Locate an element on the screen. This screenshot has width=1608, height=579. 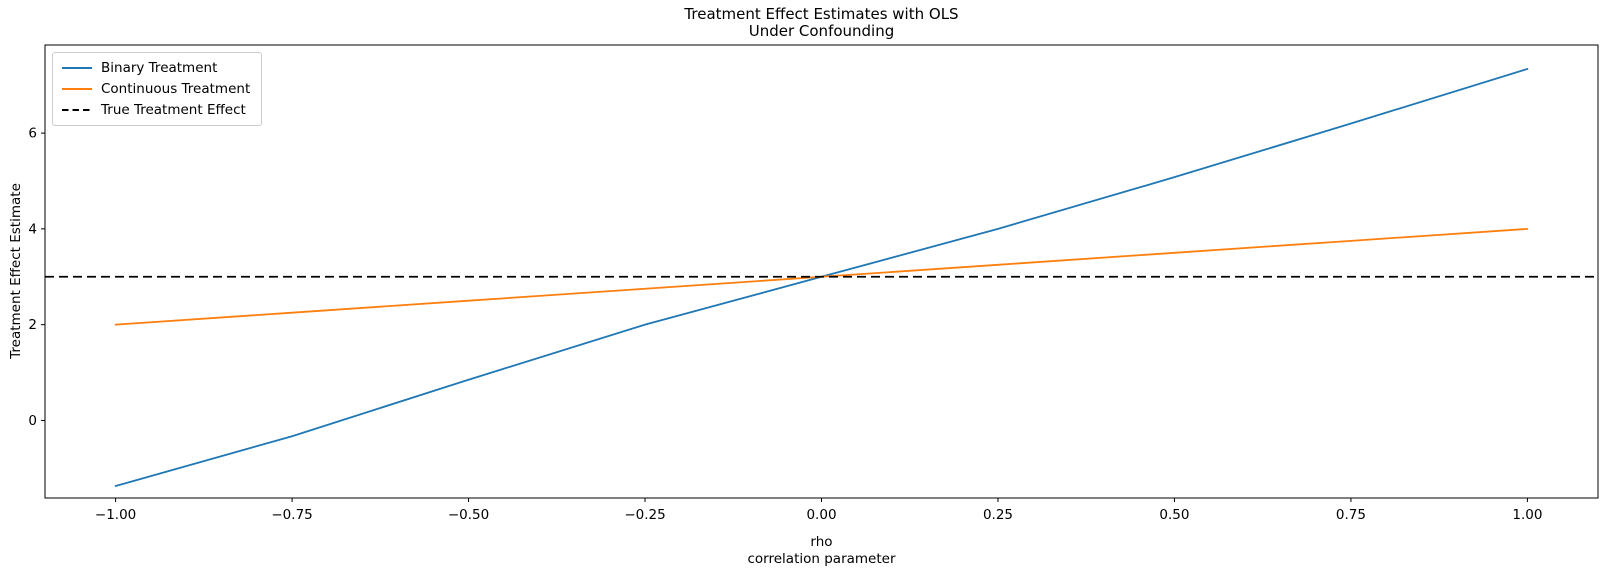
y-tick-label: 0 is located at coordinates (32, 421).